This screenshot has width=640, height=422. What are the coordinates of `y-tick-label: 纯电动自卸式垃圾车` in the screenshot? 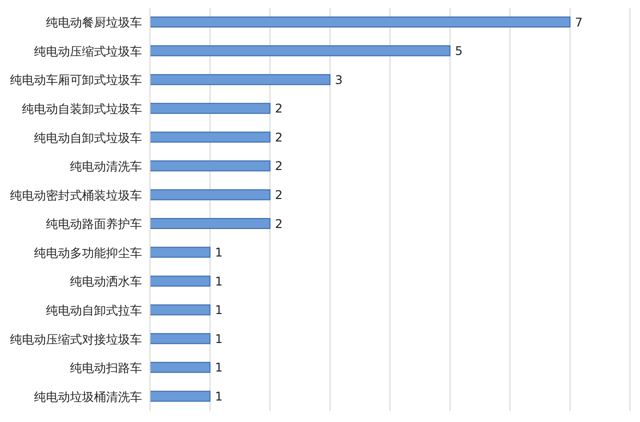 It's located at (88, 137).